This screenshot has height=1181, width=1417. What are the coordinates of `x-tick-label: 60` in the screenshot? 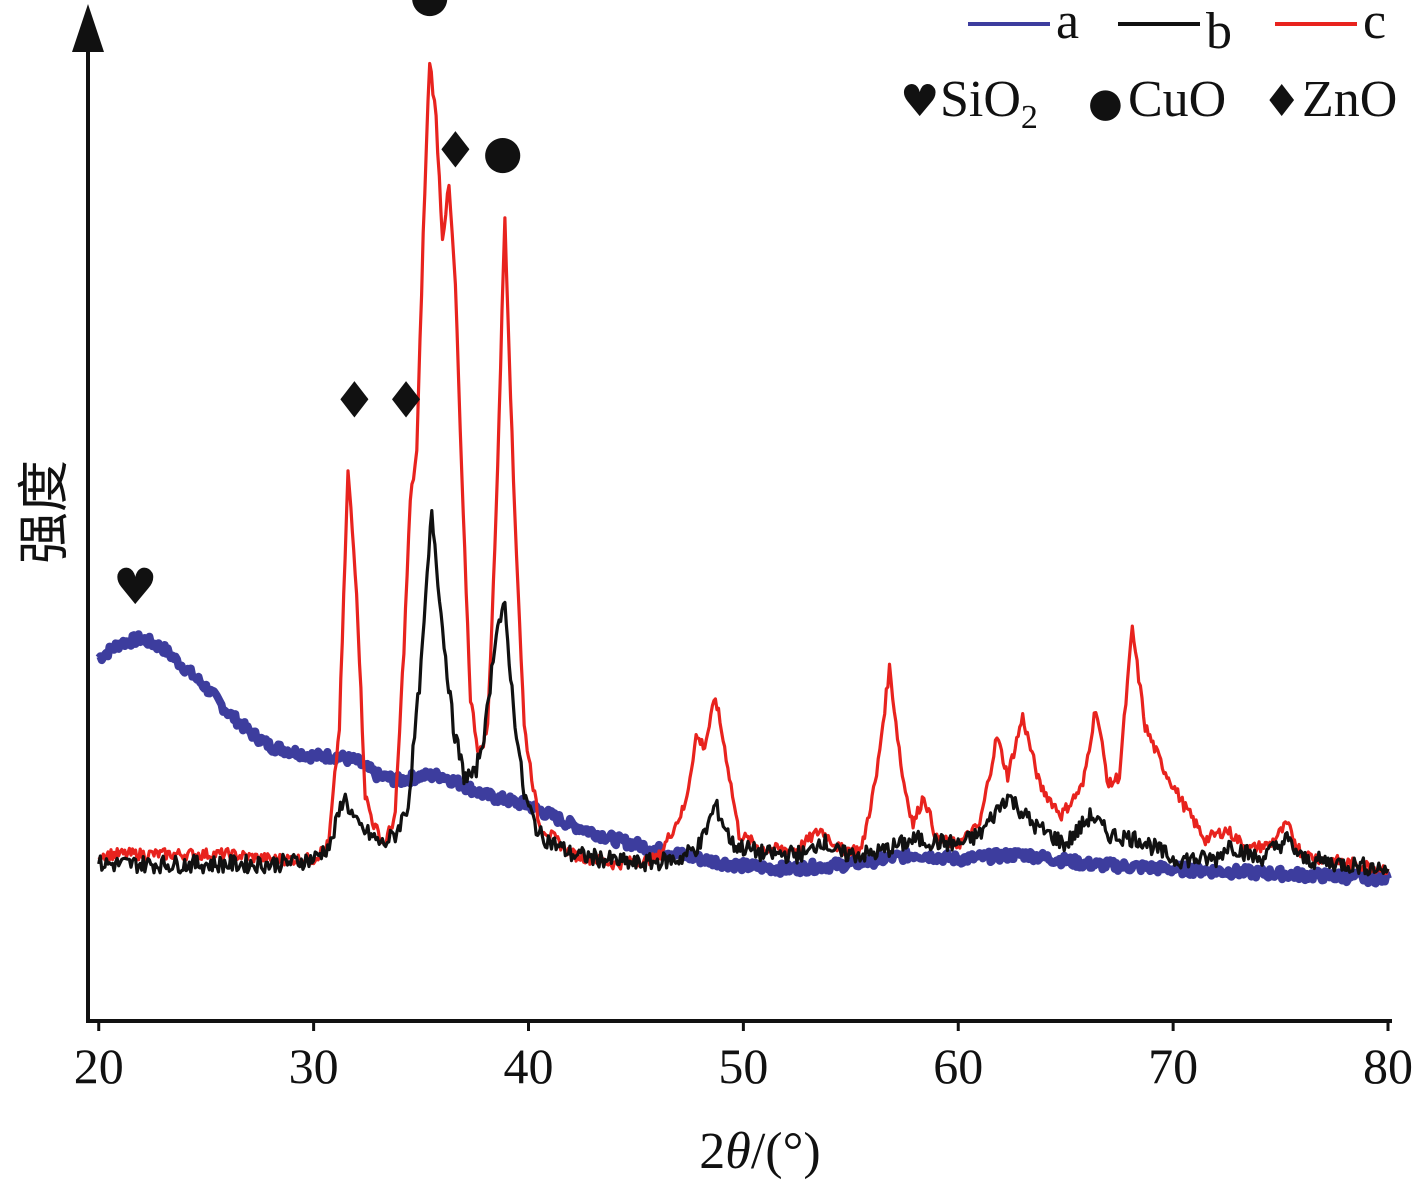 It's located at (958, 1066).